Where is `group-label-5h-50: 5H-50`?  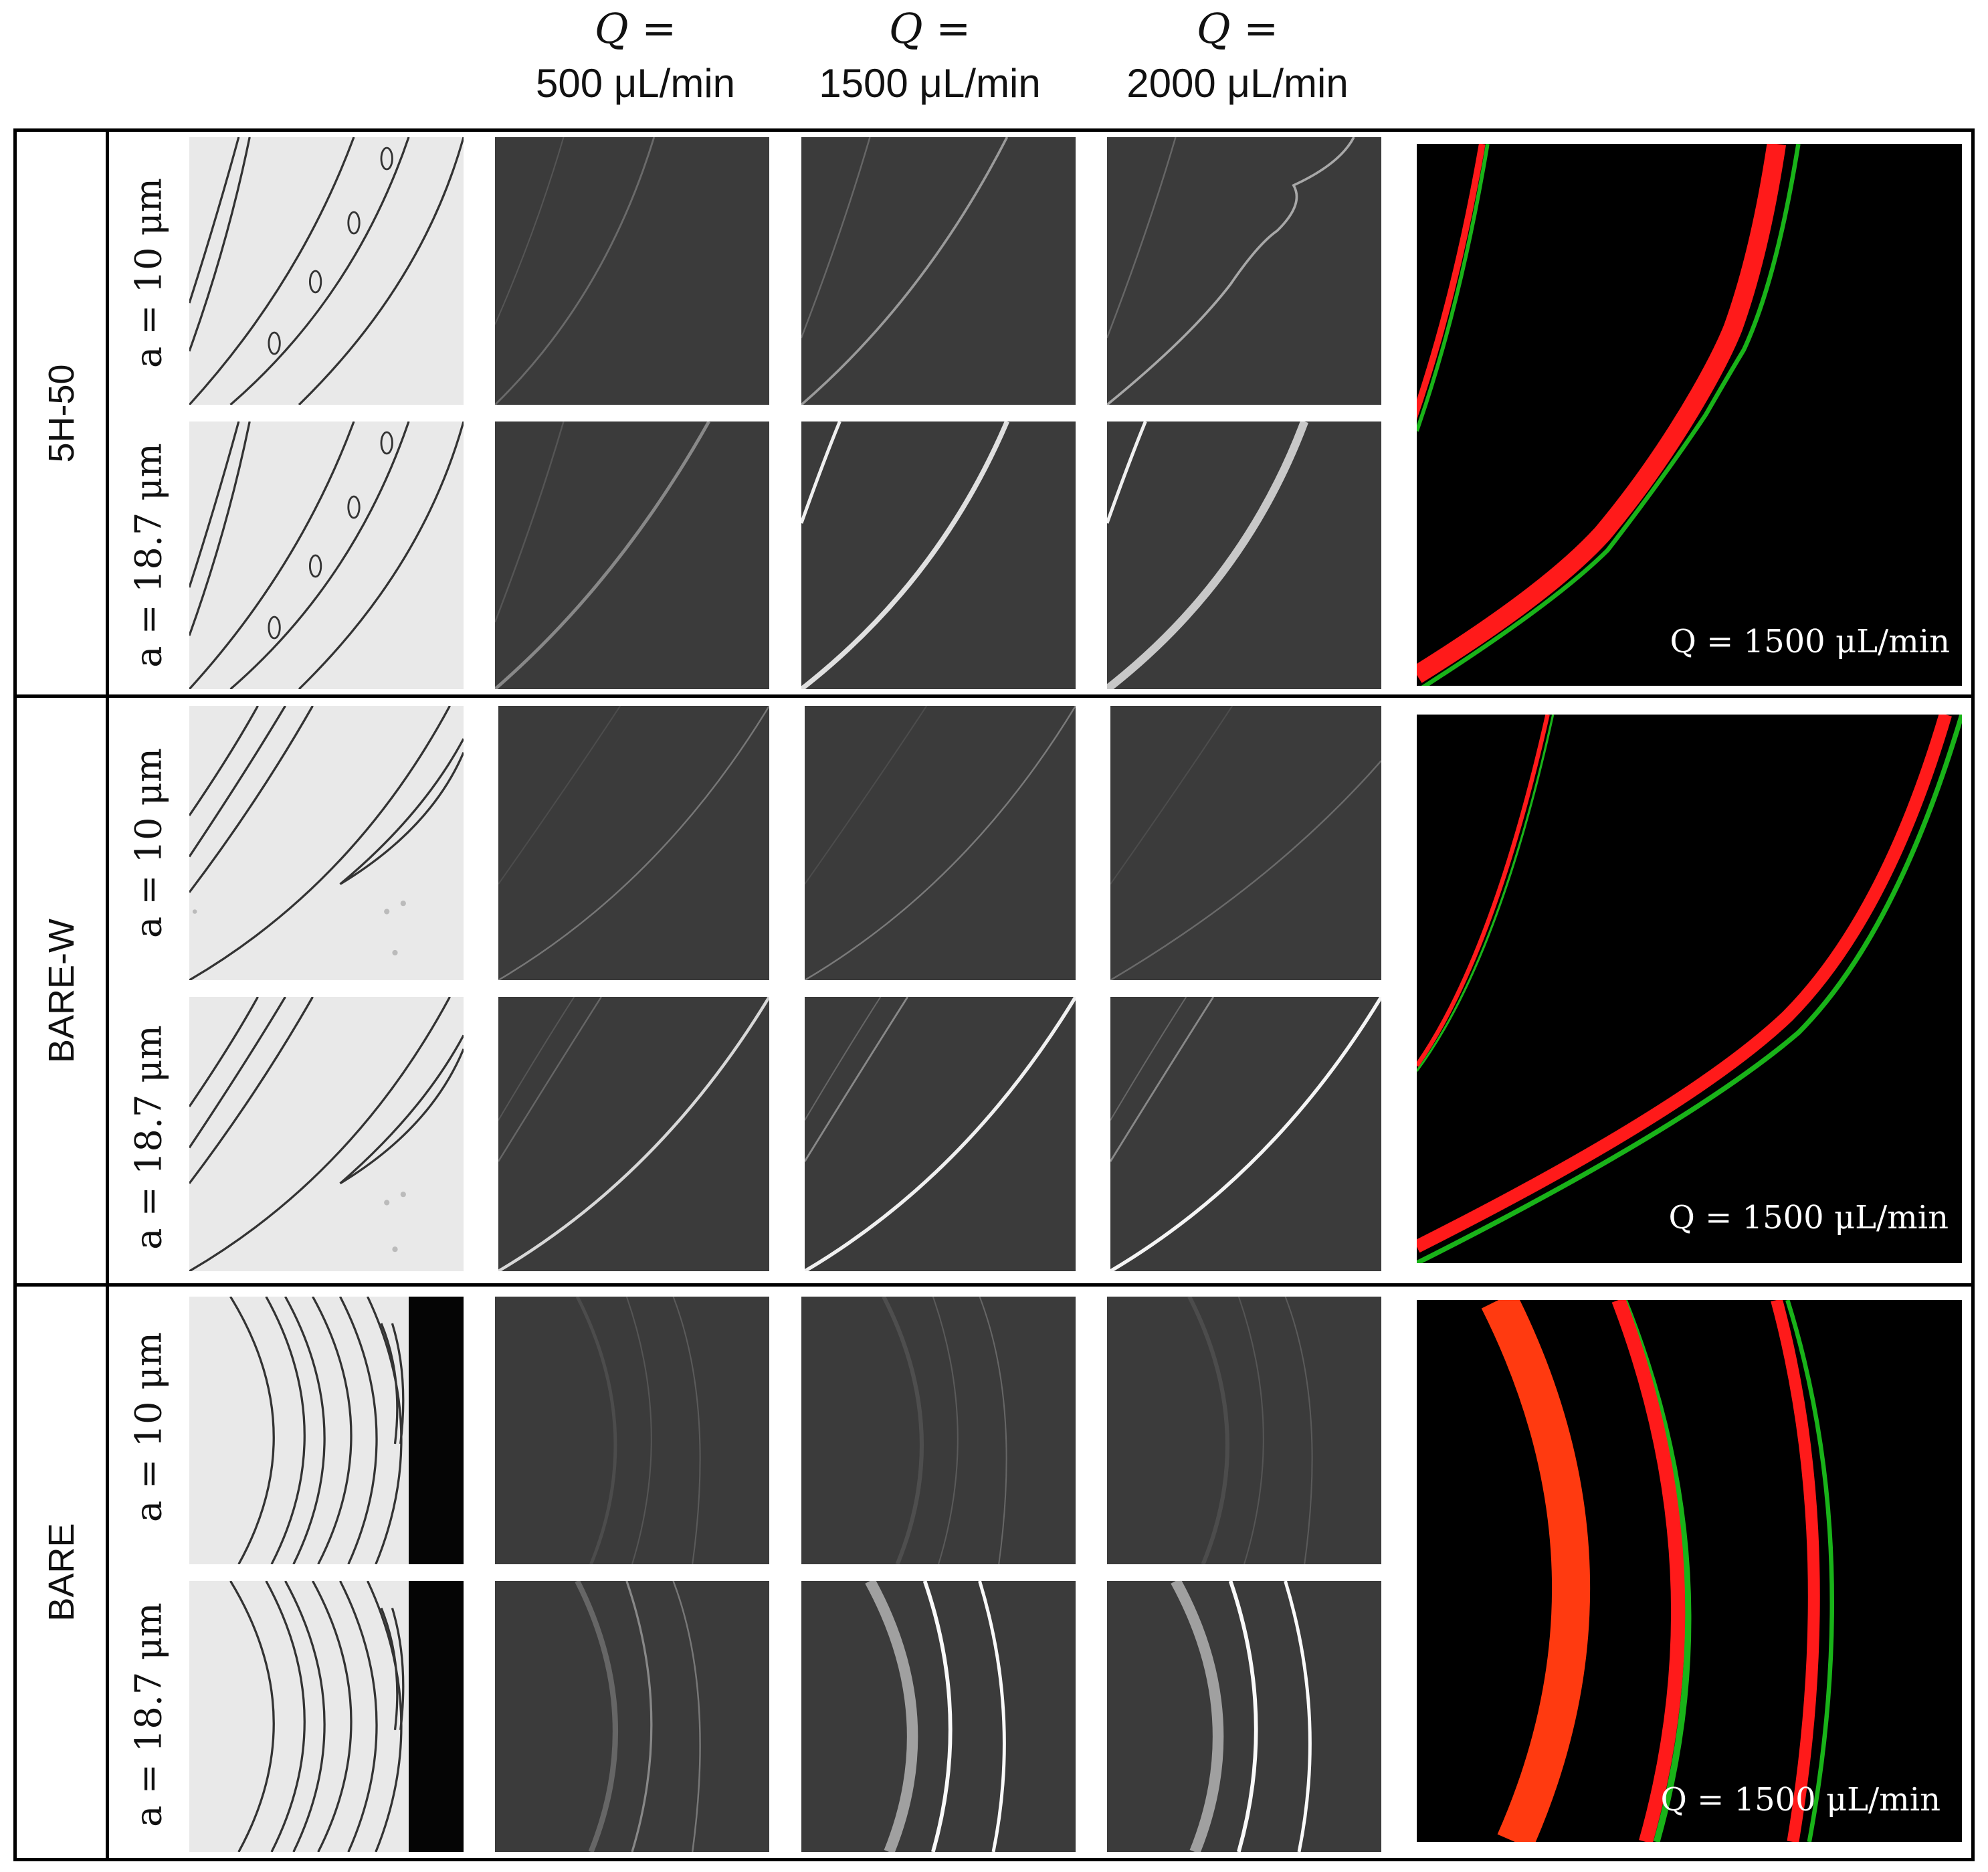 group-label-5h-50: 5H-50 is located at coordinates (61, 413).